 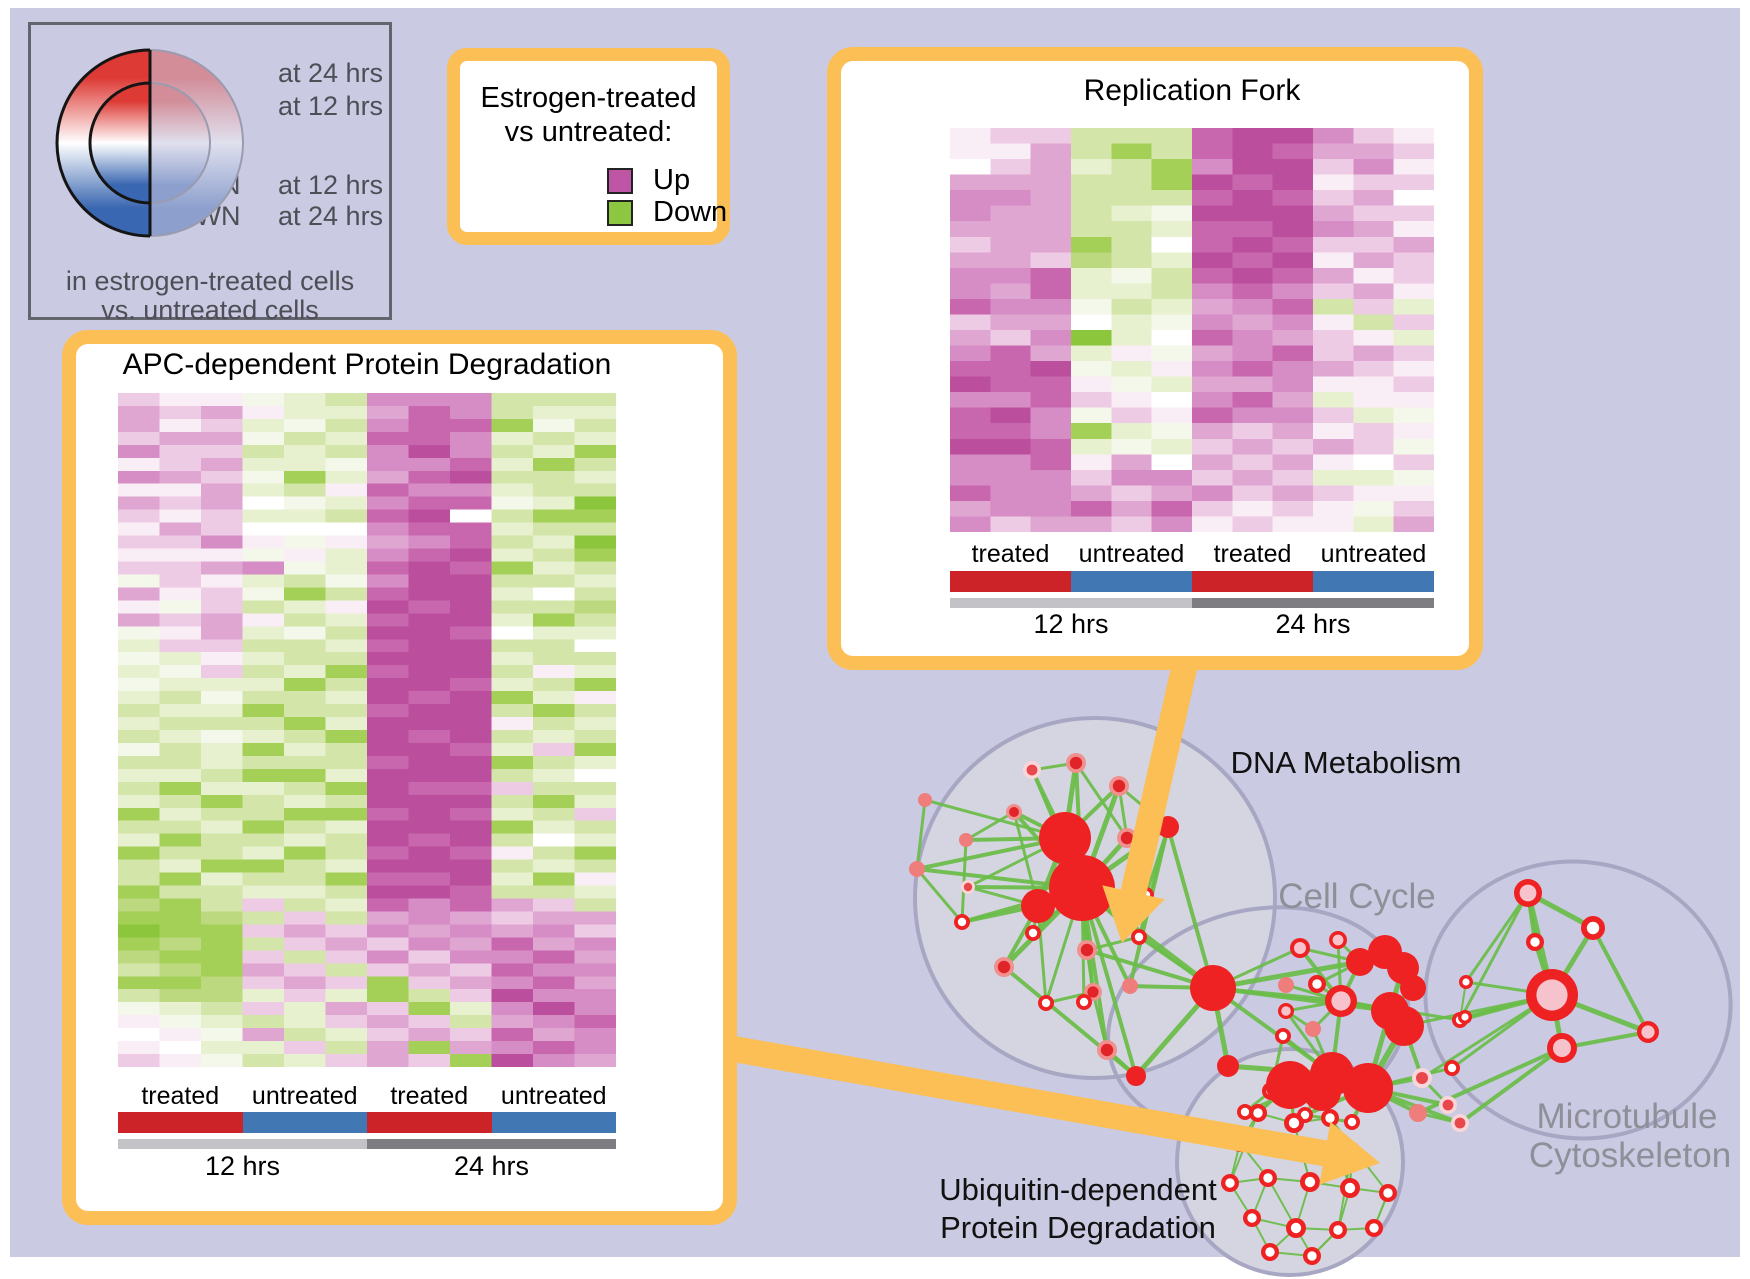 I want to click on replication-sample-label: treated, so click(x=1010, y=554).